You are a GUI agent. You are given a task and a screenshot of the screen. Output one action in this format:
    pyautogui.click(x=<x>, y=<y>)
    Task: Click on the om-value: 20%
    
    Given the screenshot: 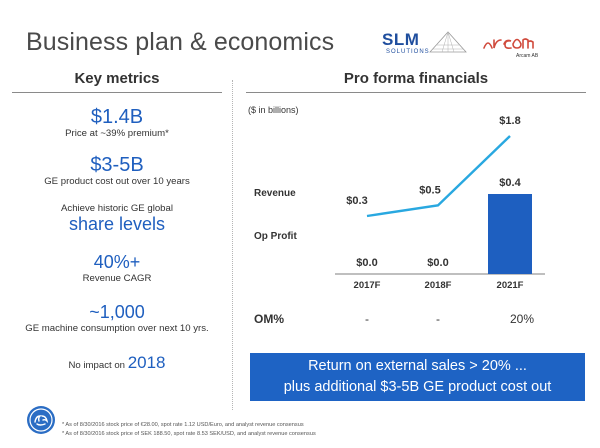 What is the action you would take?
    pyautogui.click(x=522, y=319)
    